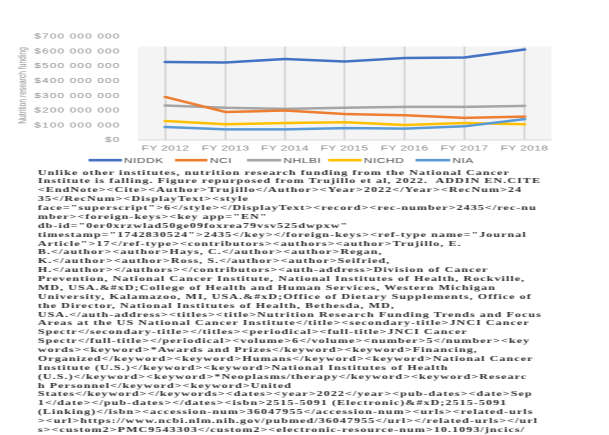 The height and width of the screenshot is (435, 609). What do you see at coordinates (144, 161) in the screenshot?
I see `svg-text: NIDDK` at bounding box center [144, 161].